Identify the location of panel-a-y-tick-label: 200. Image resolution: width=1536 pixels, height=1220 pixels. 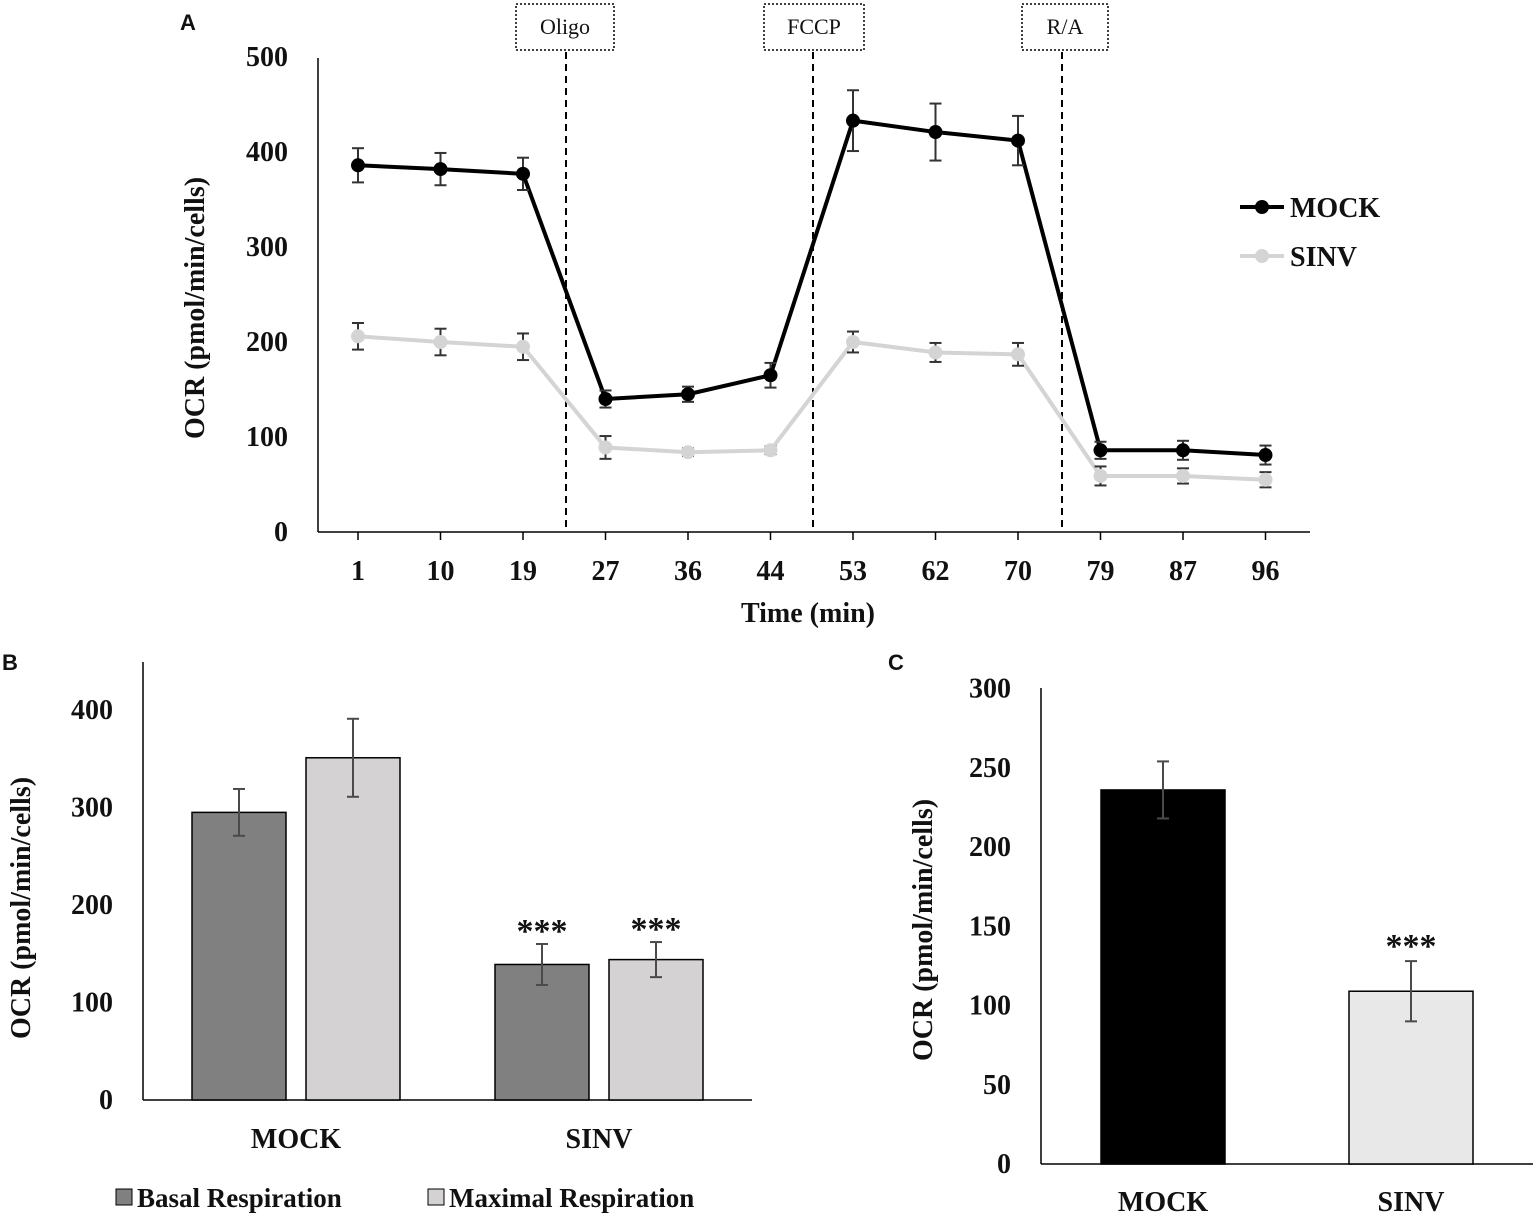
(267, 342).